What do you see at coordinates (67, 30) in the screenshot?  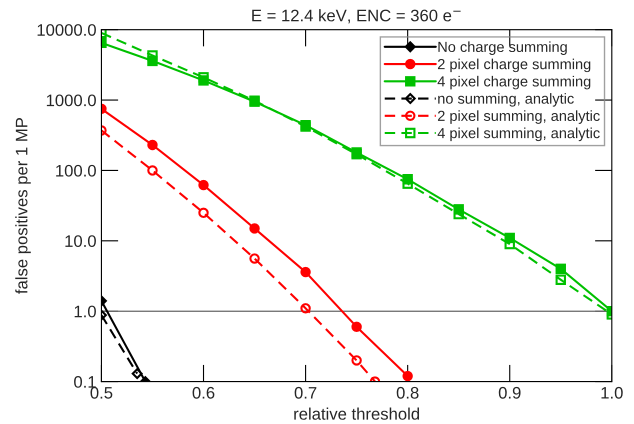 I see `y-tick-label: 10000.0` at bounding box center [67, 30].